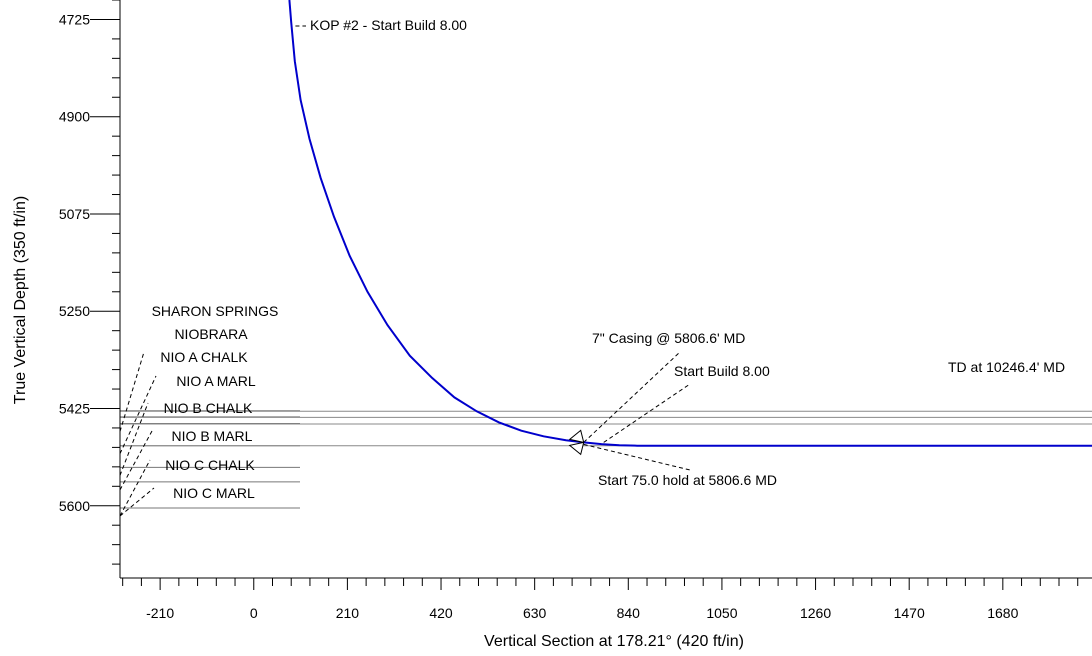 The width and height of the screenshot is (1092, 656). Describe the element at coordinates (160, 613) in the screenshot. I see `x-tick-label: -210` at that location.